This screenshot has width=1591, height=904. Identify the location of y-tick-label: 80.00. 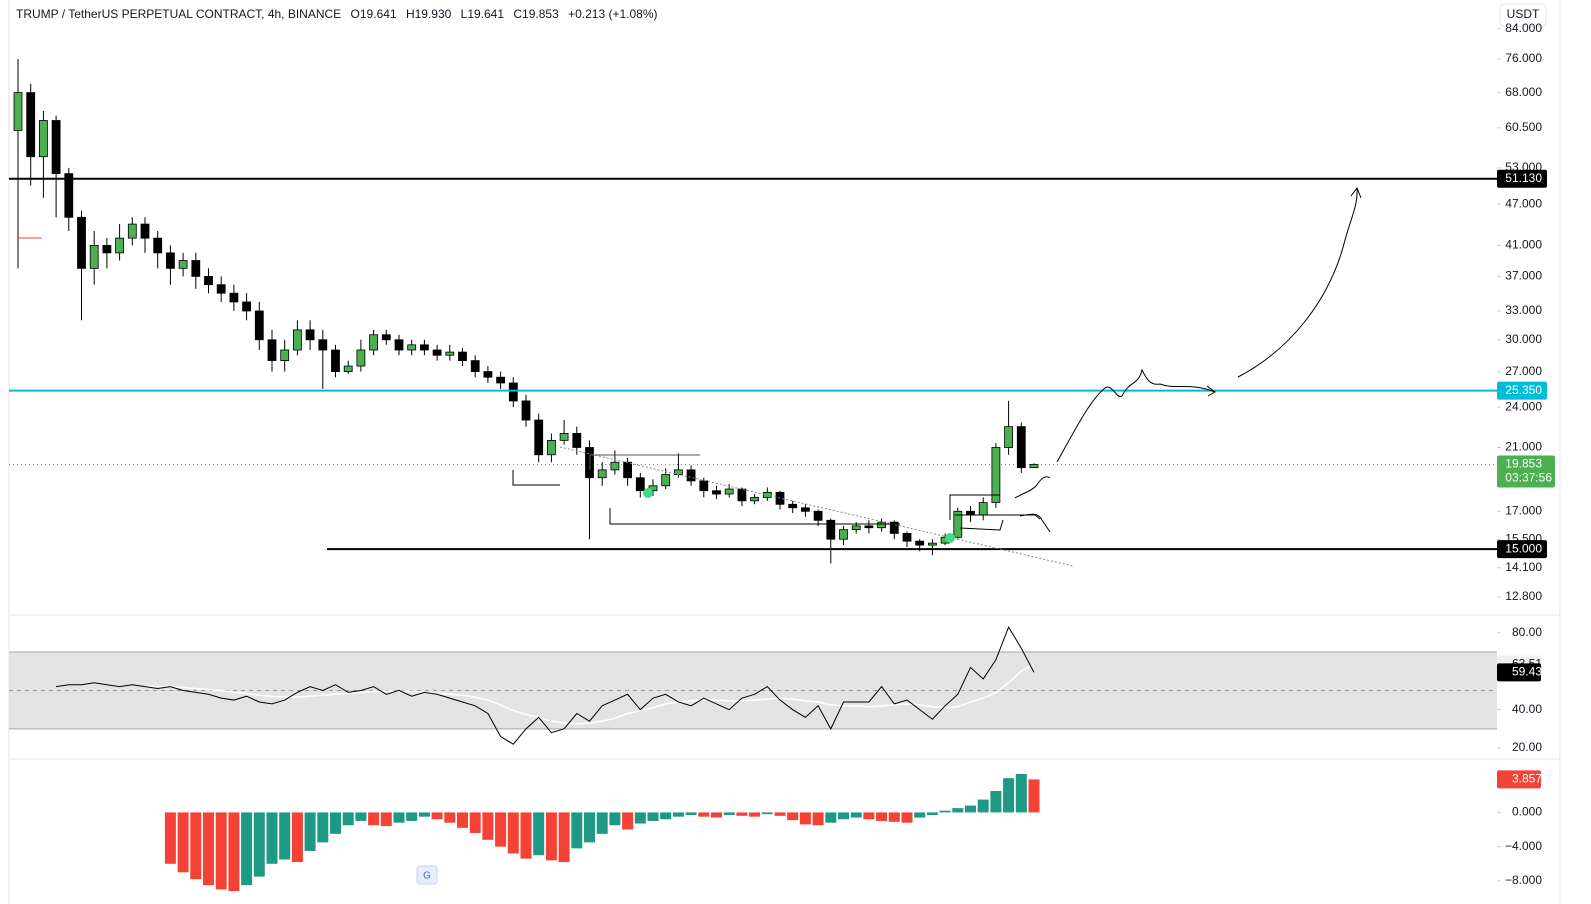
(1527, 632).